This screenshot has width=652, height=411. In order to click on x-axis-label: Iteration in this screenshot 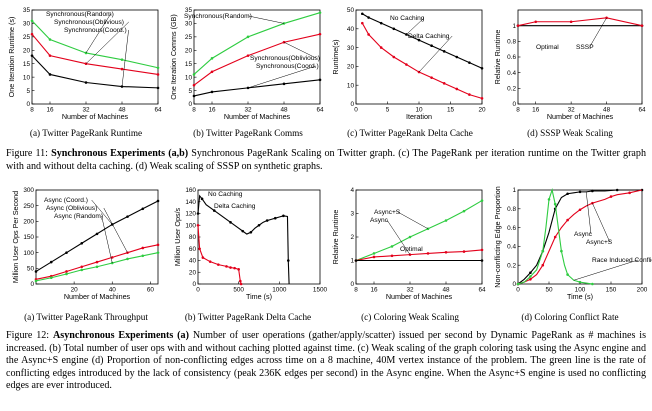, I will do `click(419, 116)`.